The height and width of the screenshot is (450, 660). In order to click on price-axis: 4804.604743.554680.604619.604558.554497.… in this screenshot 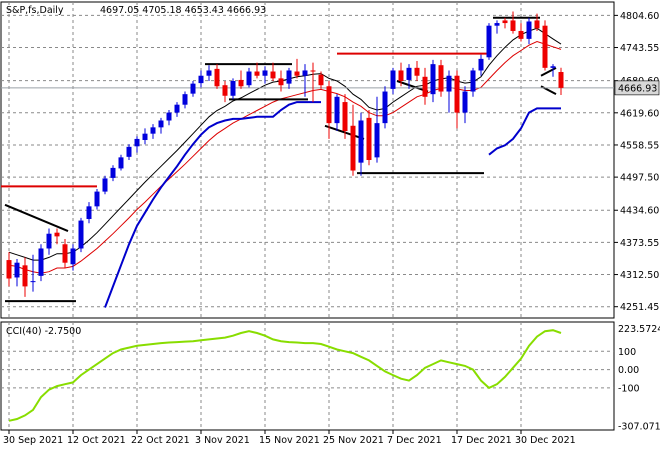, I will do `click(637, 162)`.